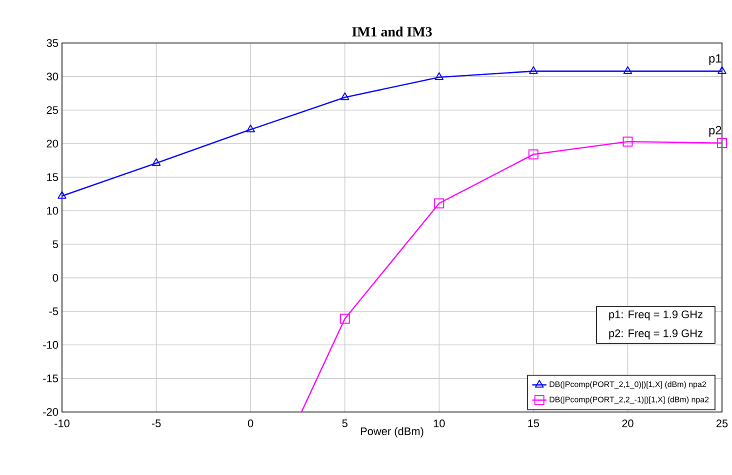 This screenshot has height=475, width=732. What do you see at coordinates (52, 76) in the screenshot?
I see `y-tick-label: 30` at bounding box center [52, 76].